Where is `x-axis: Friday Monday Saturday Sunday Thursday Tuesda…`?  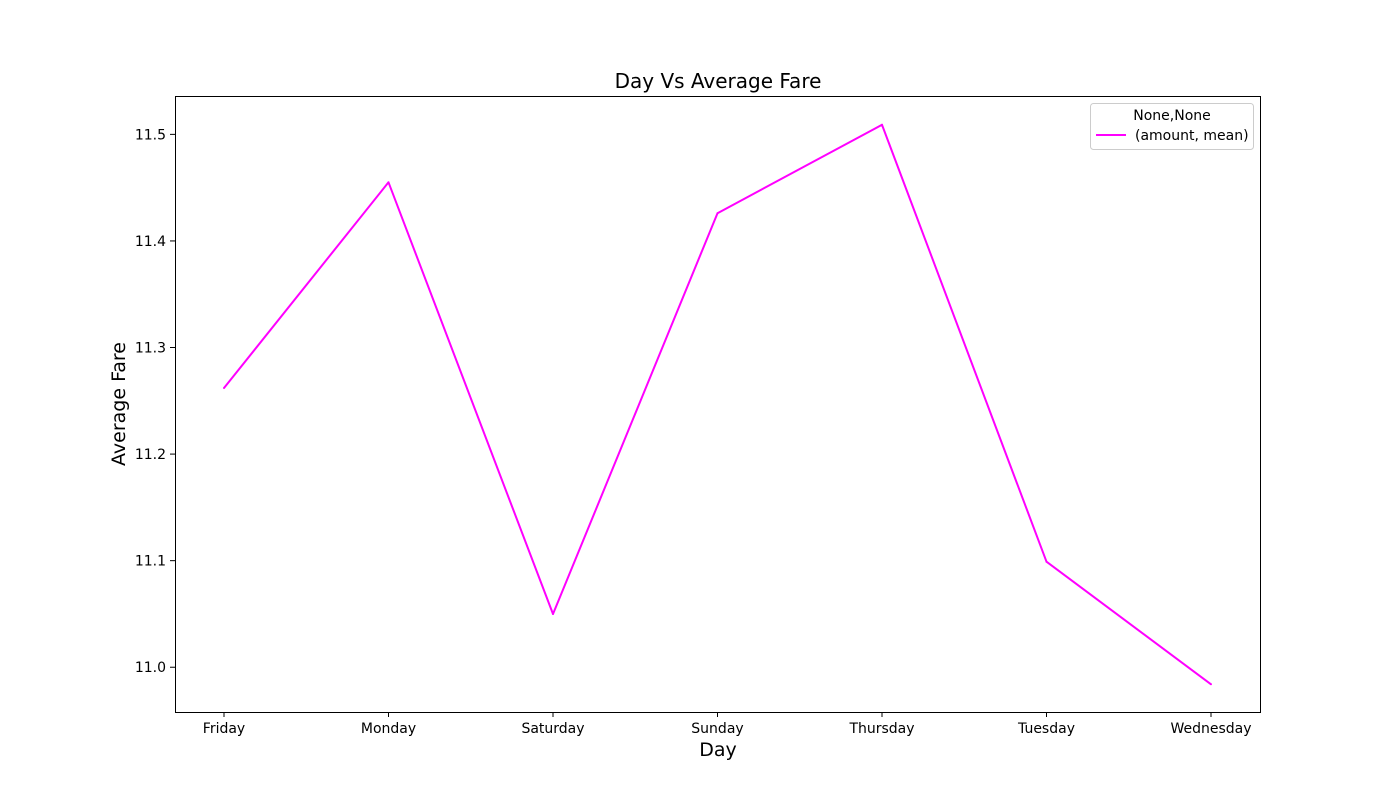
x-axis: Friday Monday Saturday Sunday Thursday Tuesda… is located at coordinates (727, 724).